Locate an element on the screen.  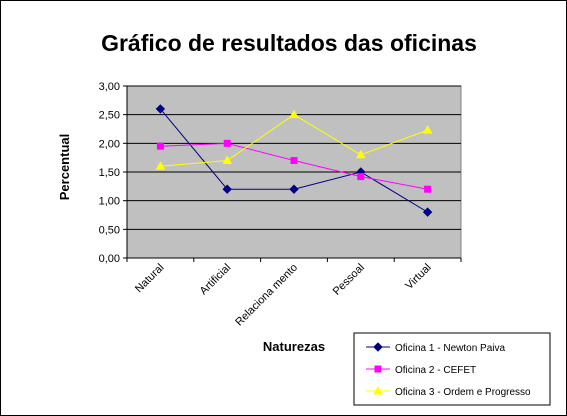
y-tick-label: 1,00 is located at coordinates (109, 202).